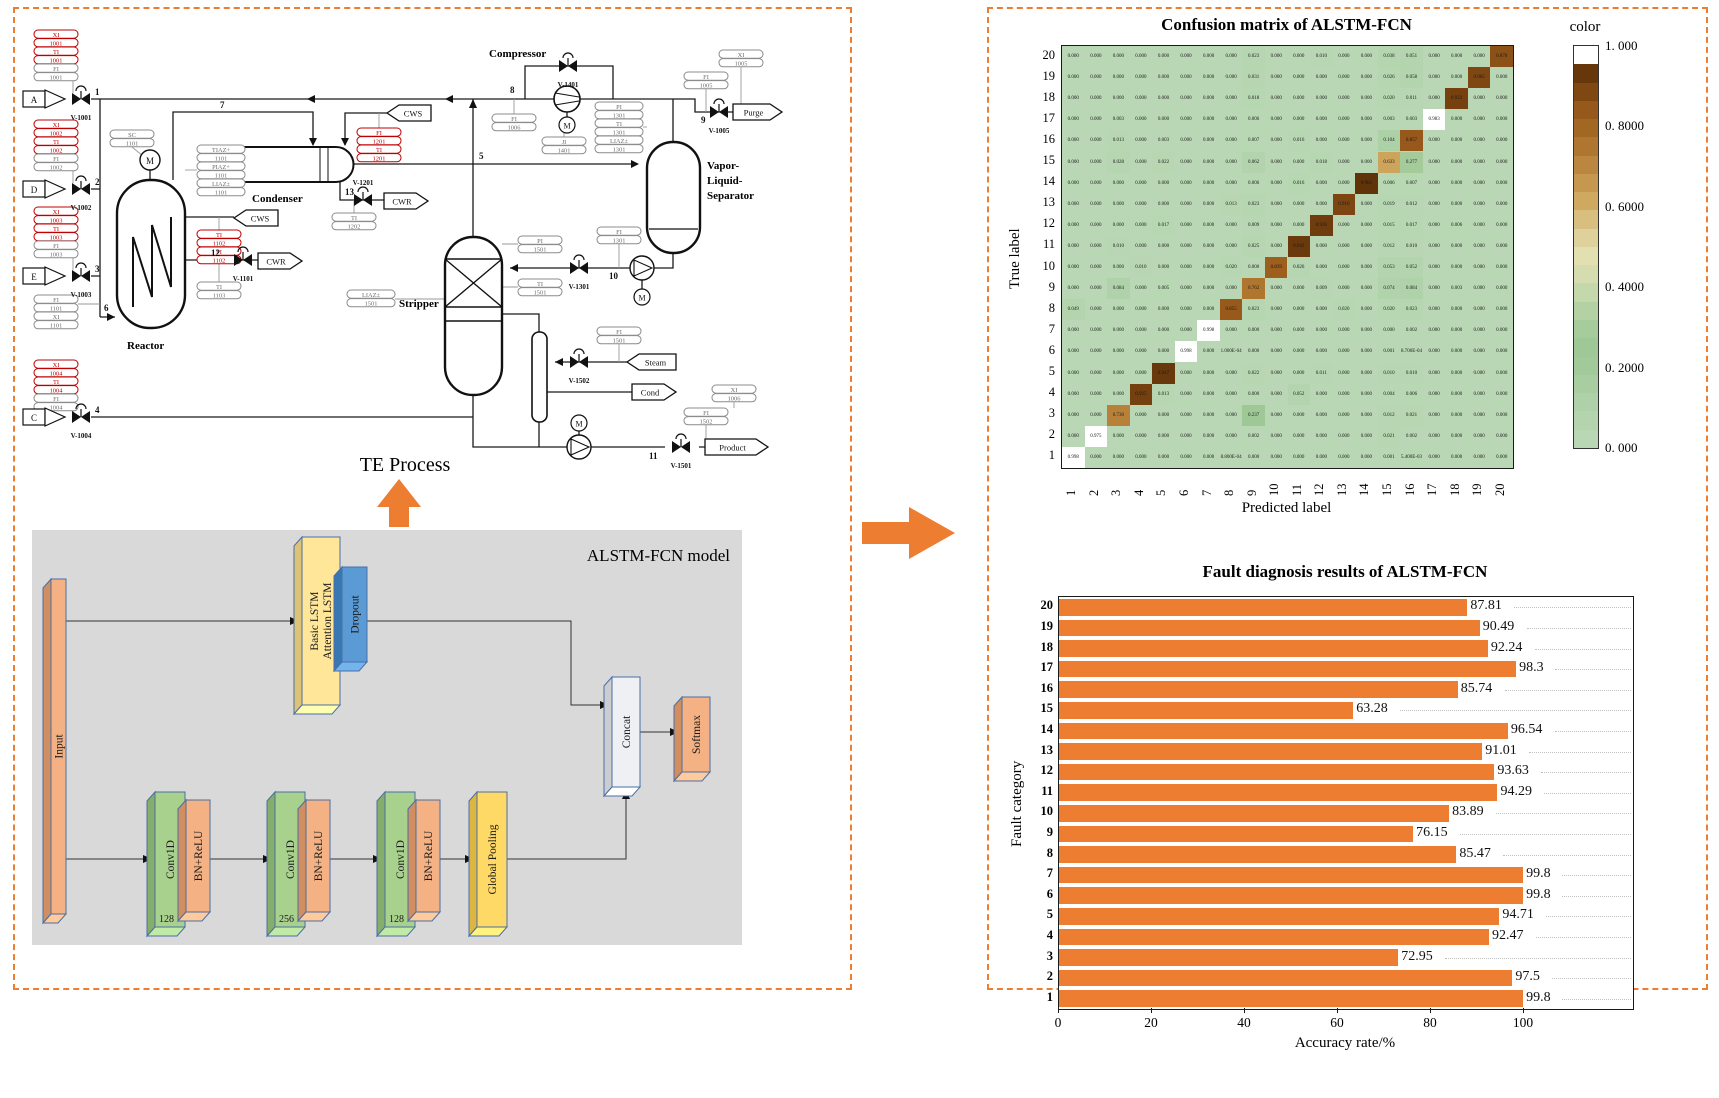 The image size is (1719, 1098). Describe the element at coordinates (654, 392) in the screenshot. I see `stream-flag: Cond` at that location.